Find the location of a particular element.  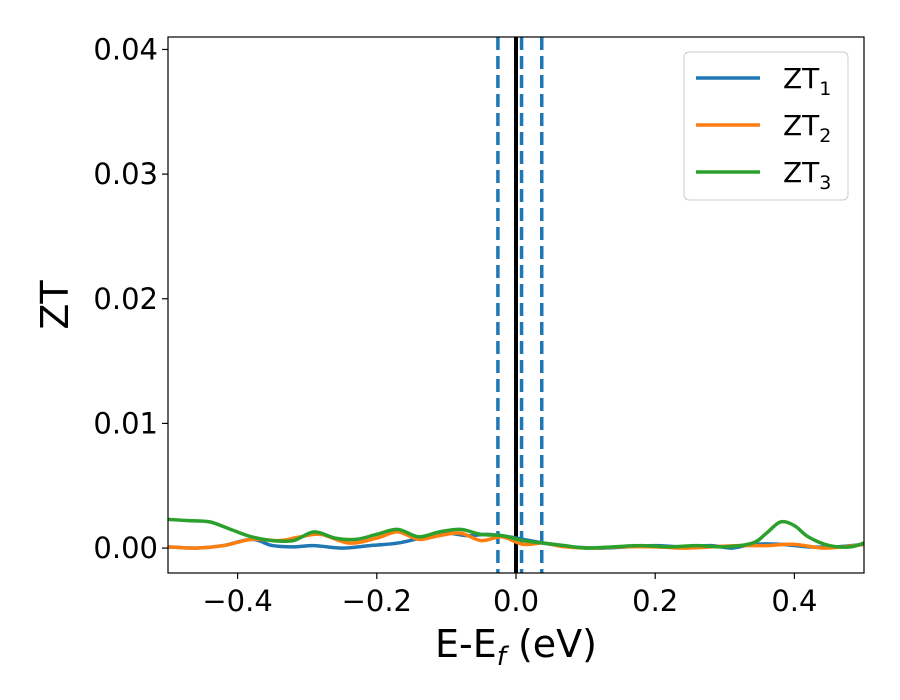

x-tick-label: 0.2 is located at coordinates (655, 601).